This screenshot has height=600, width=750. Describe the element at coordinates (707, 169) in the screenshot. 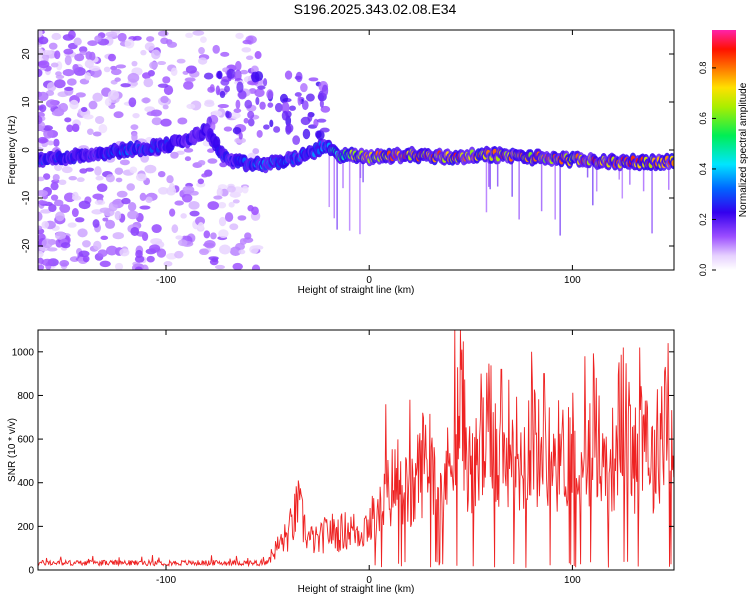

I see `colorbar-ticks: 0.0 0.2 0.4 0.6 0.8` at that location.